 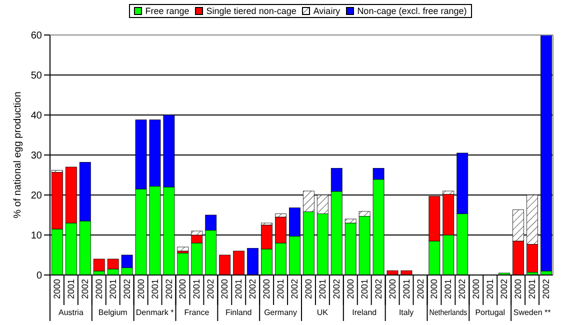 I want to click on y-tick-label: 0, so click(x=39, y=276).